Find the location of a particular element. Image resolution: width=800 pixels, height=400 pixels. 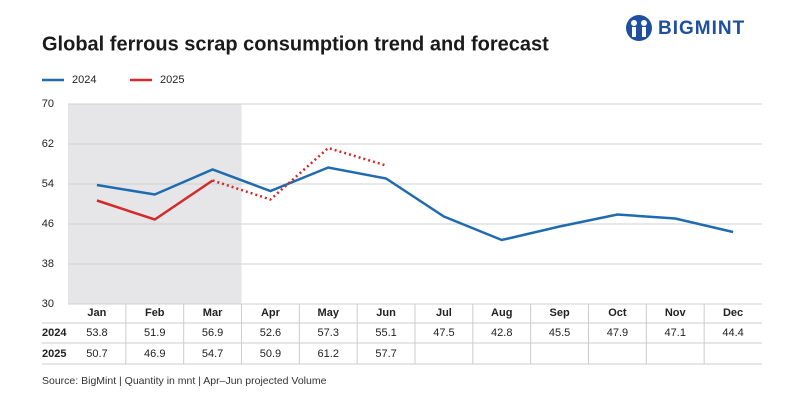

table-value: 50.9 is located at coordinates (270, 354).